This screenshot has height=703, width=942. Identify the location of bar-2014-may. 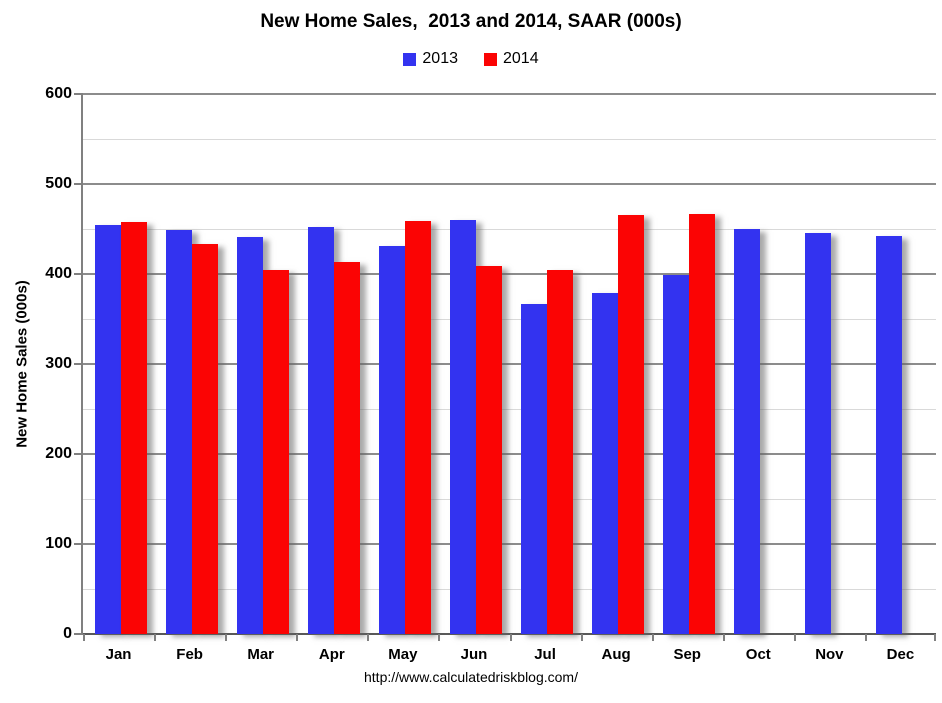
(417, 427).